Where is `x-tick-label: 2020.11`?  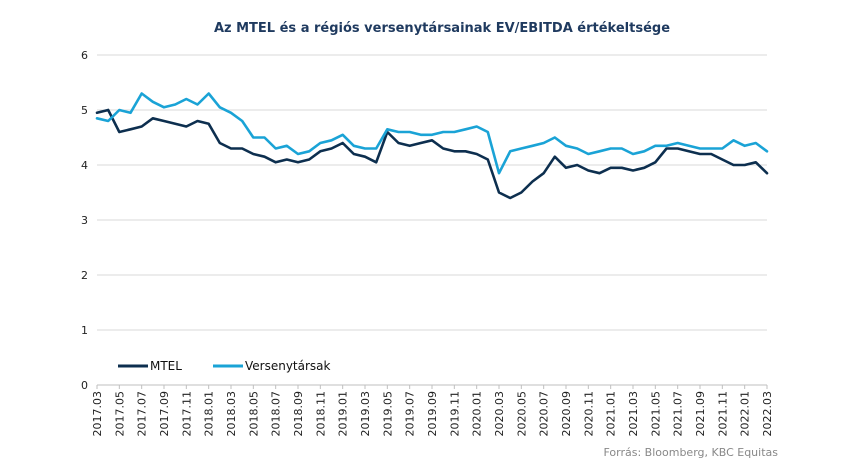
x-tick-label: 2020.11 is located at coordinates (588, 414).